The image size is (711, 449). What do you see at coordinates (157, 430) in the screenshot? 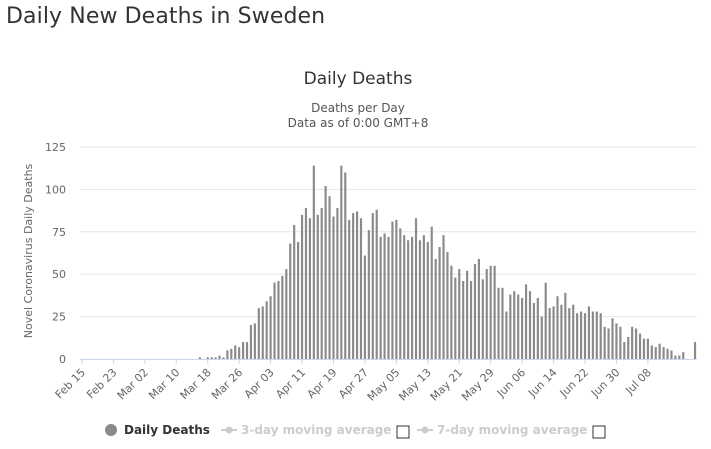
I see `legend-item-daily-deaths: Daily Deaths` at bounding box center [157, 430].